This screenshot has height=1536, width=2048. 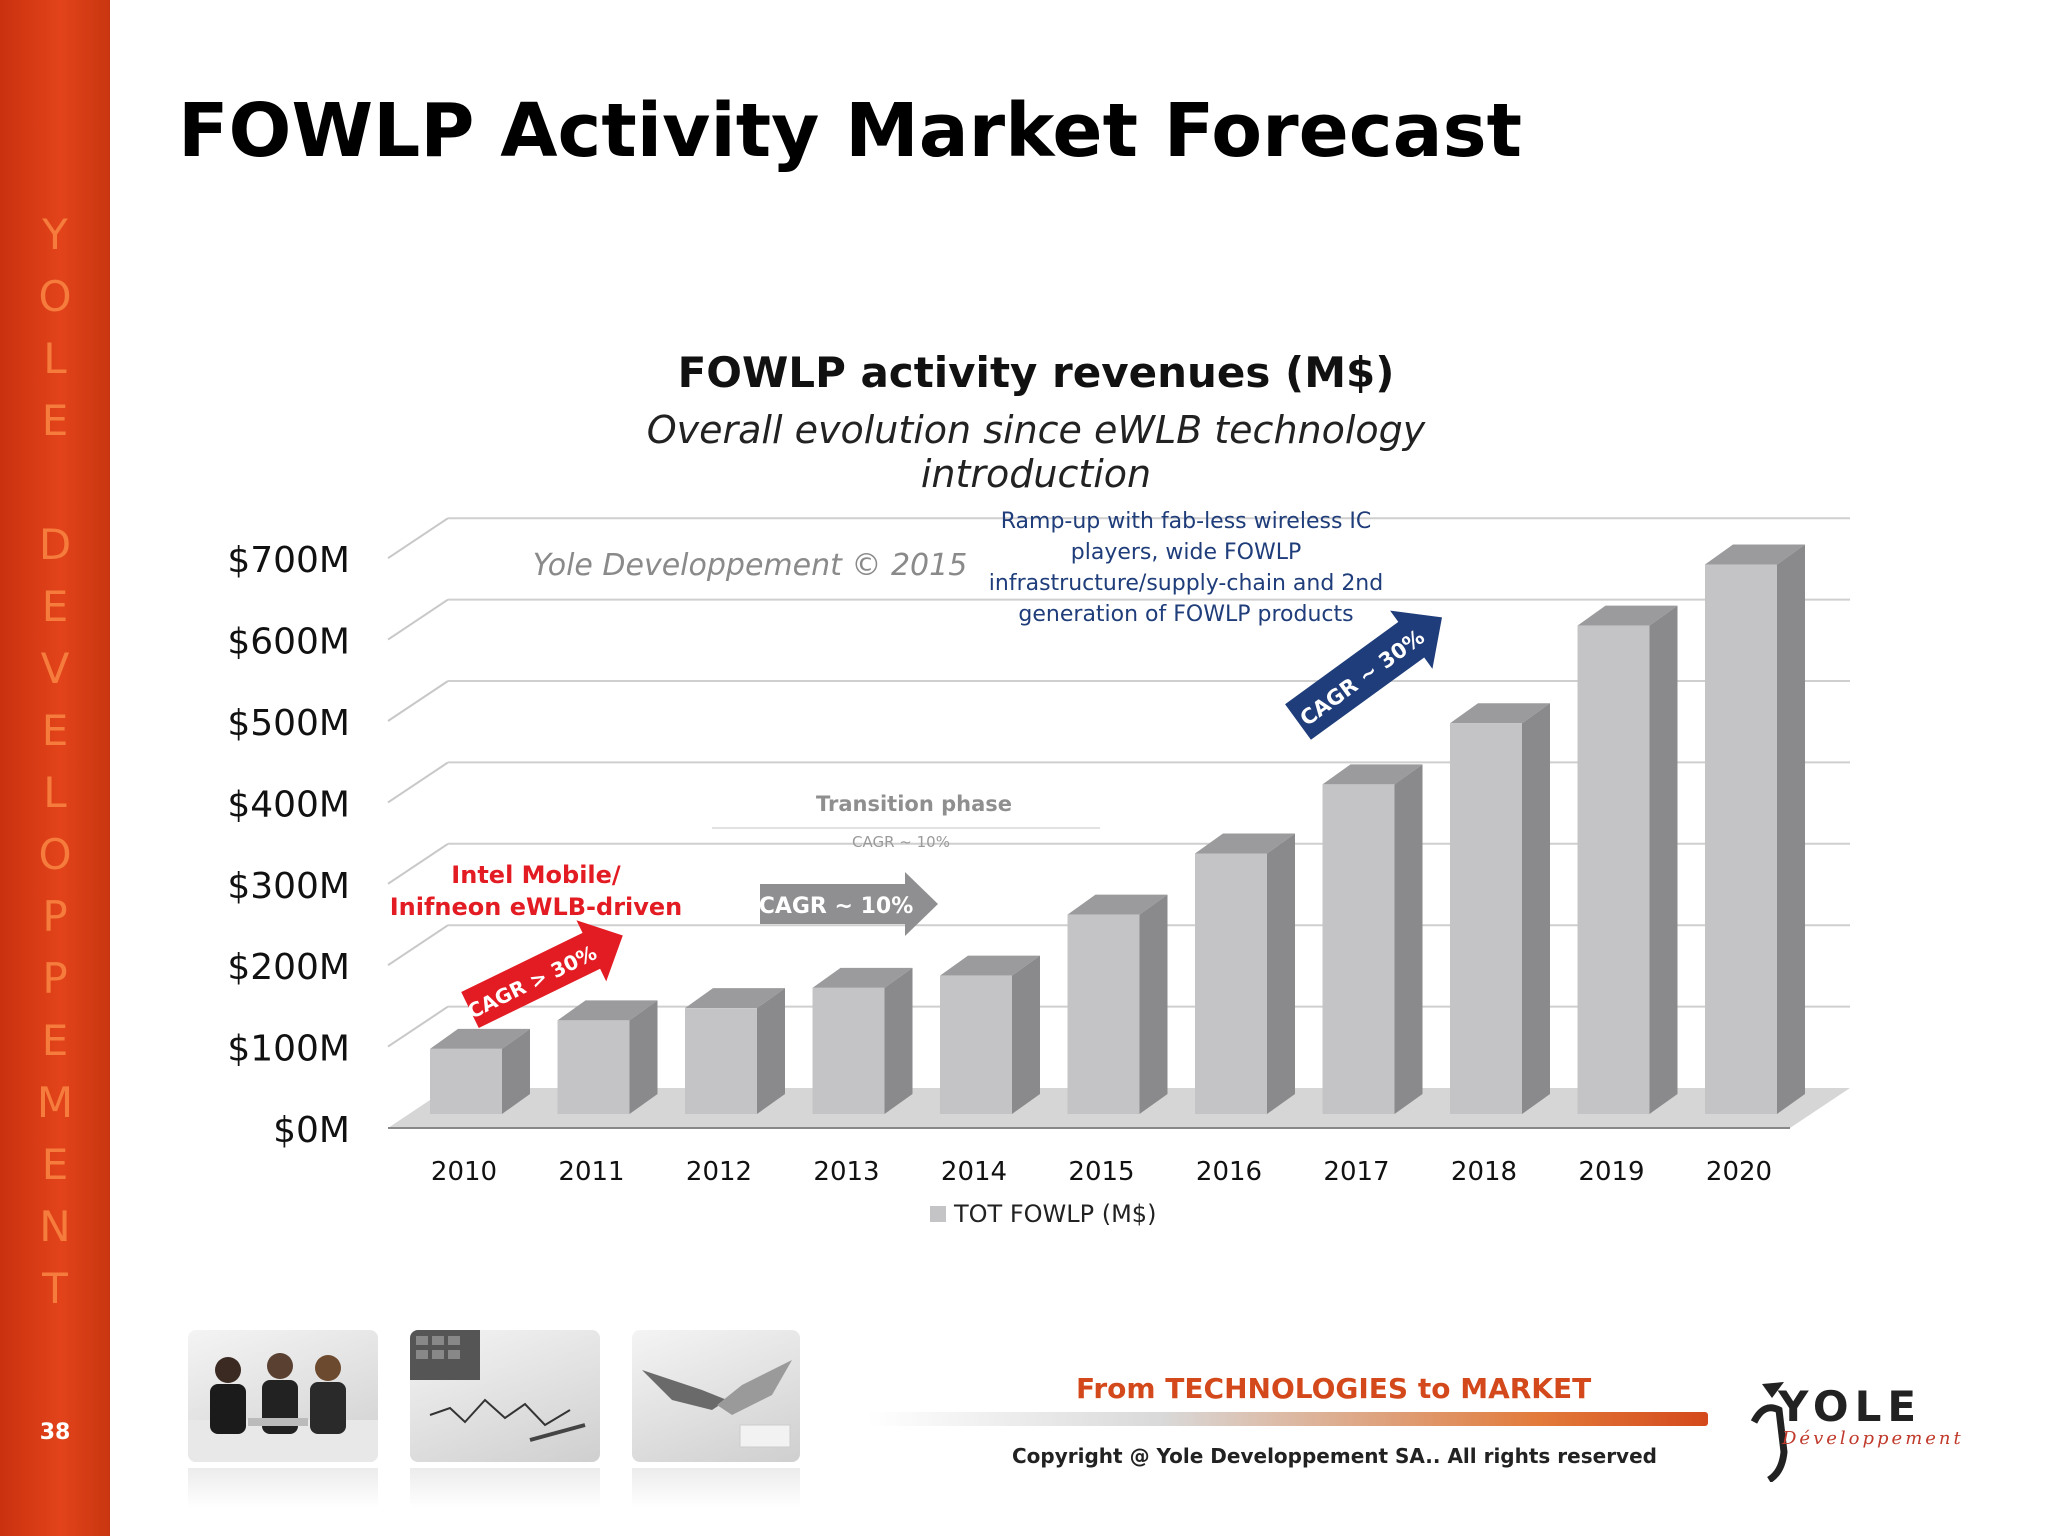 What do you see at coordinates (536, 875) in the screenshot?
I see `phase1-label: Intel Mobile/` at bounding box center [536, 875].